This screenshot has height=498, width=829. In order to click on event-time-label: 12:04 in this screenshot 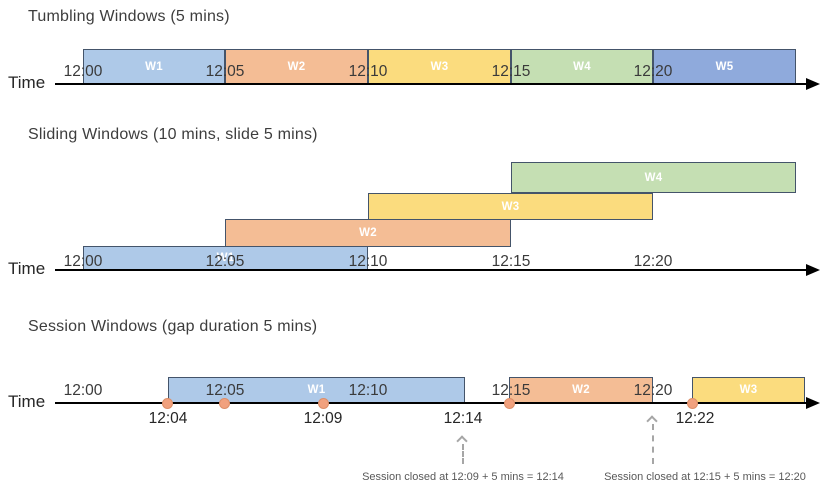, I will do `click(168, 418)`.